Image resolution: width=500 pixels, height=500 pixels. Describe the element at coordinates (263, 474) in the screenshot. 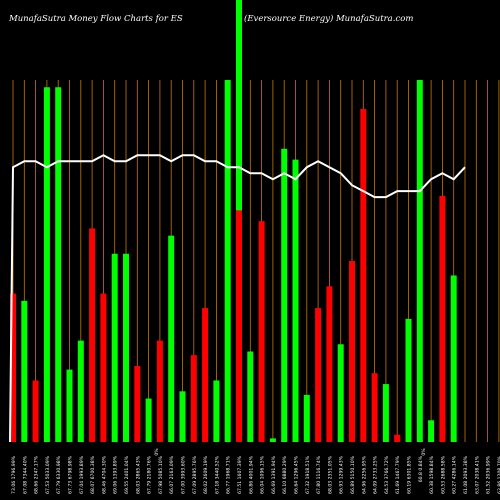

I see `x-tick-label: 66.04 1096.15%` at that location.